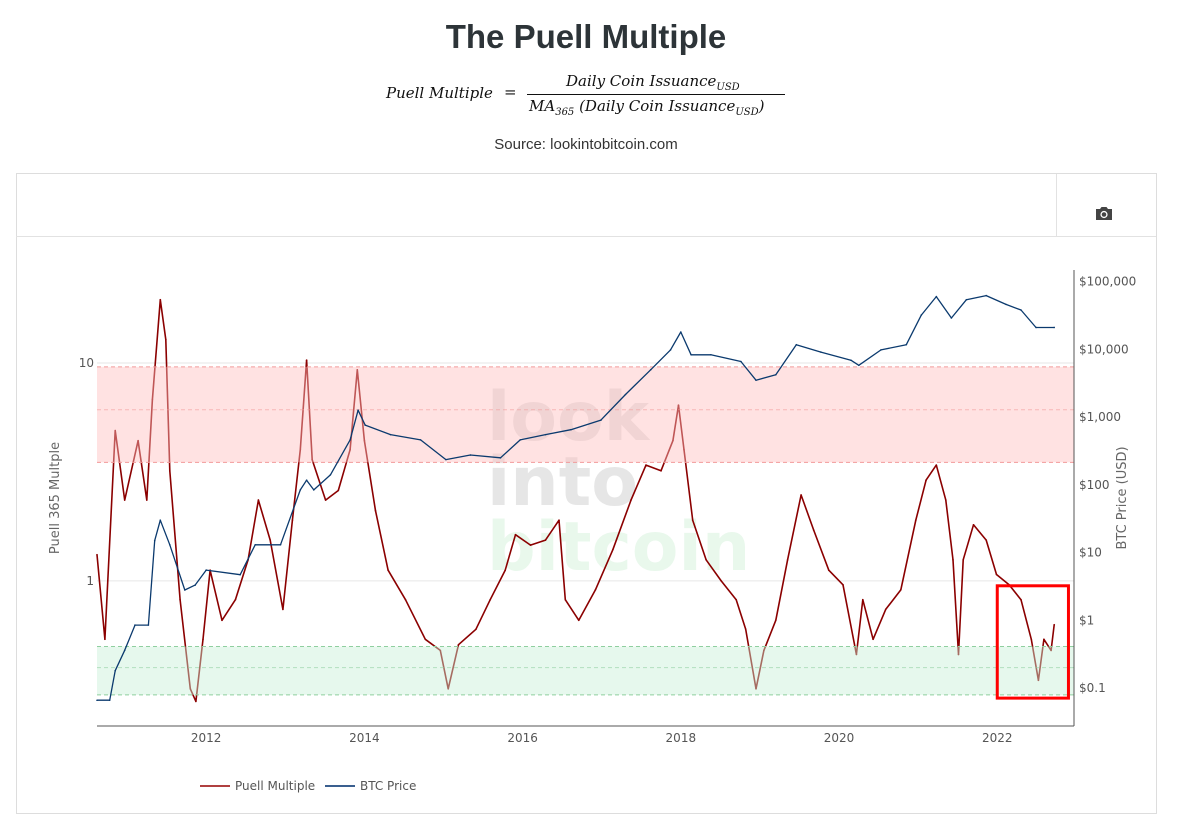  Describe the element at coordinates (653, 82) in the screenshot. I see `formula-numerator: Daily Coin IssuanceUSD` at that location.